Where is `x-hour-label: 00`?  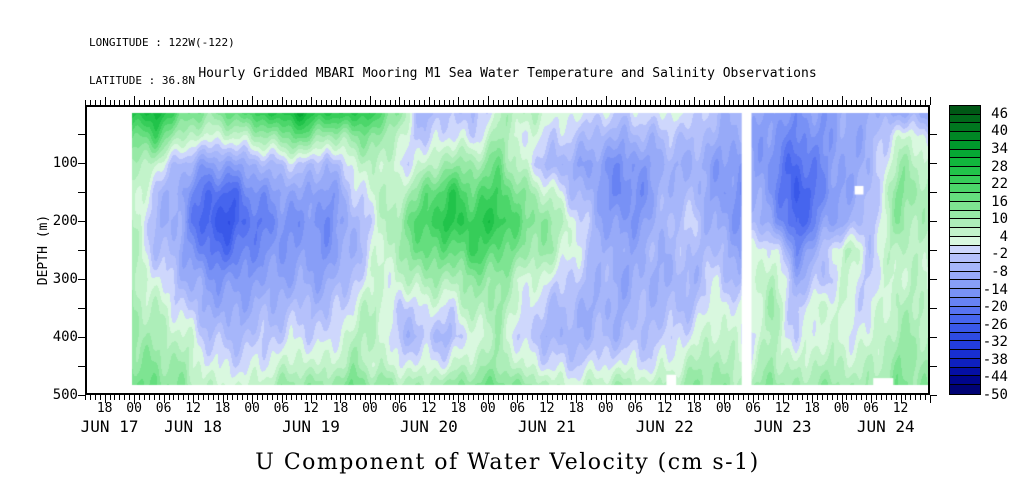 x-hour-label: 00 is located at coordinates (134, 408).